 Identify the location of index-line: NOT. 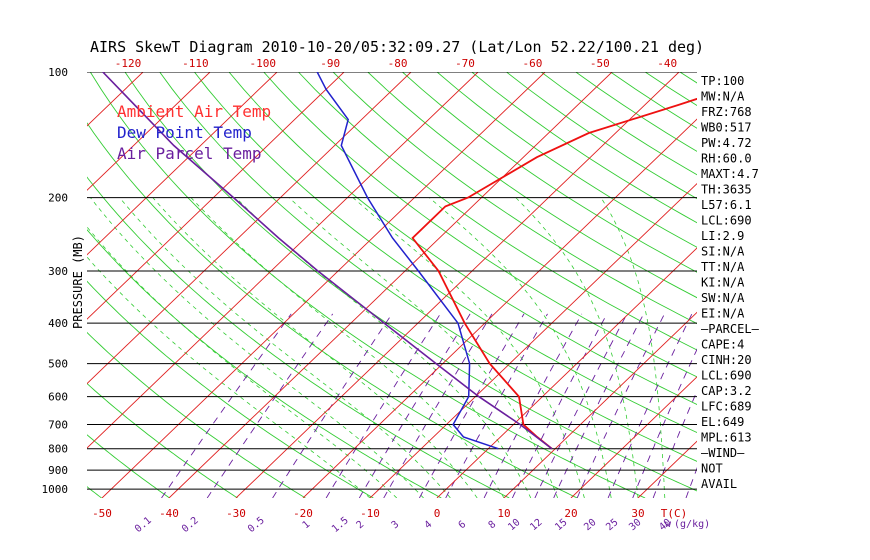
(712, 469).